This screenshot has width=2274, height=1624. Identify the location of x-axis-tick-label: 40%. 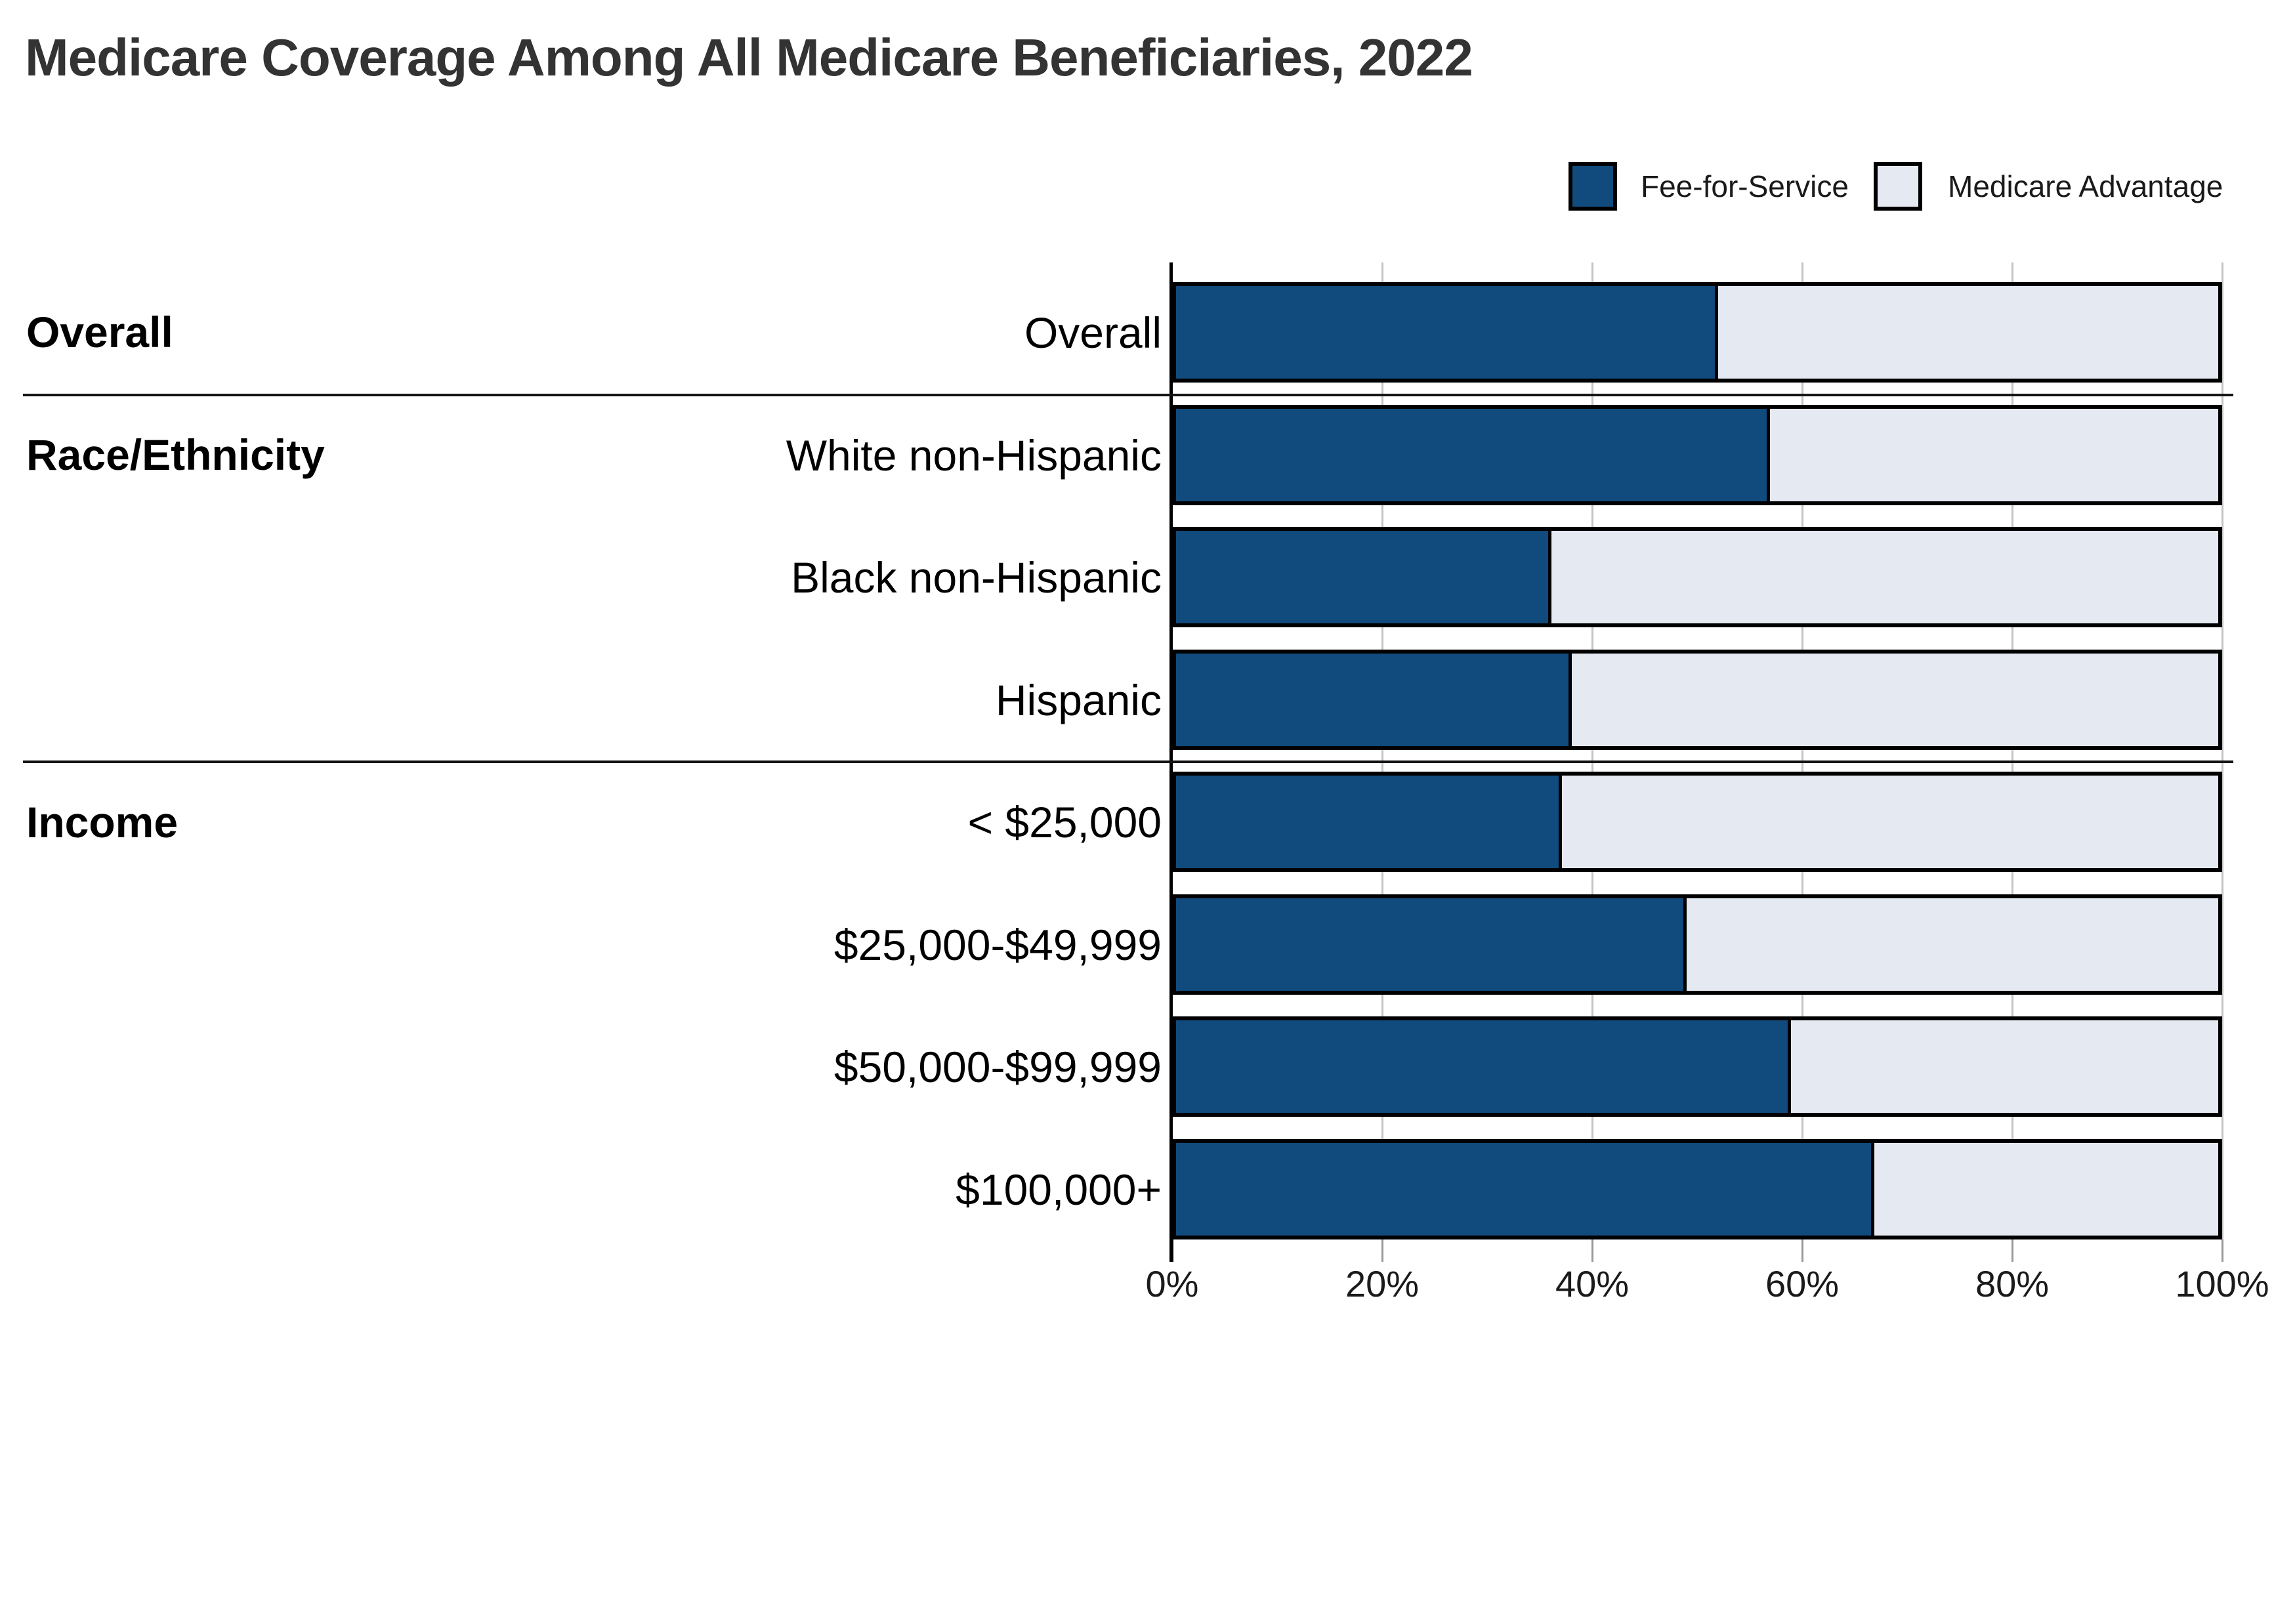
(1592, 1284).